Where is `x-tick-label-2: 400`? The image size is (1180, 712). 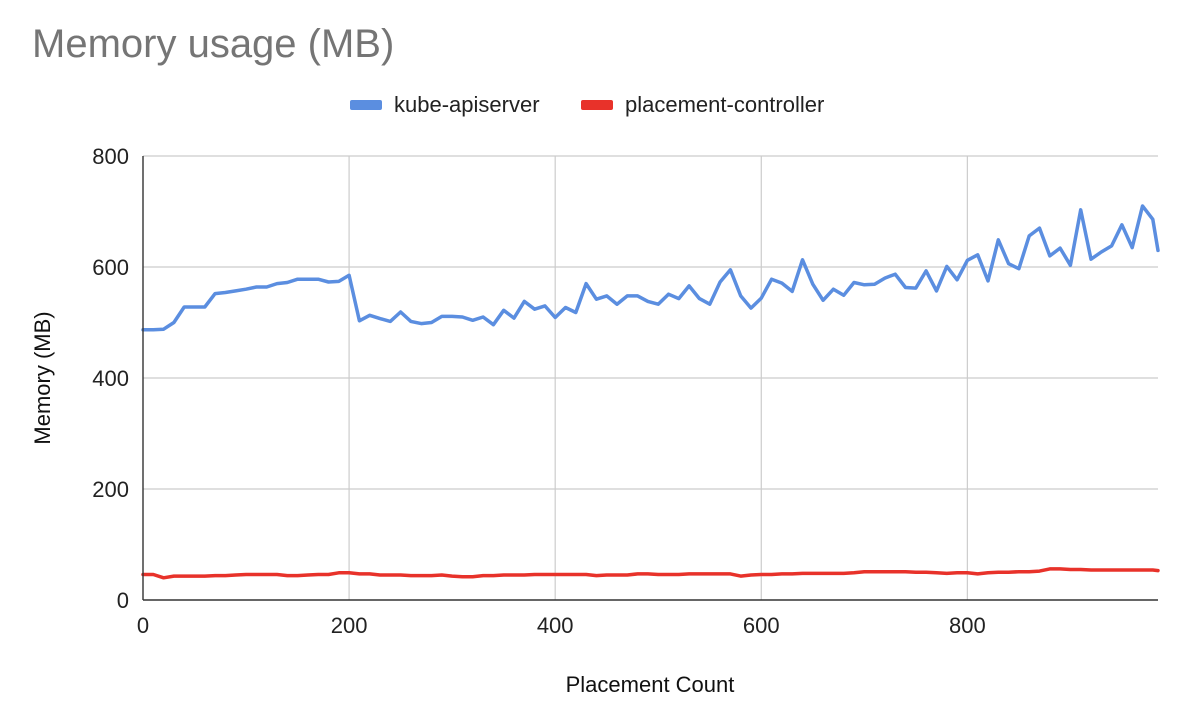
x-tick-label-2: 400 is located at coordinates (555, 625).